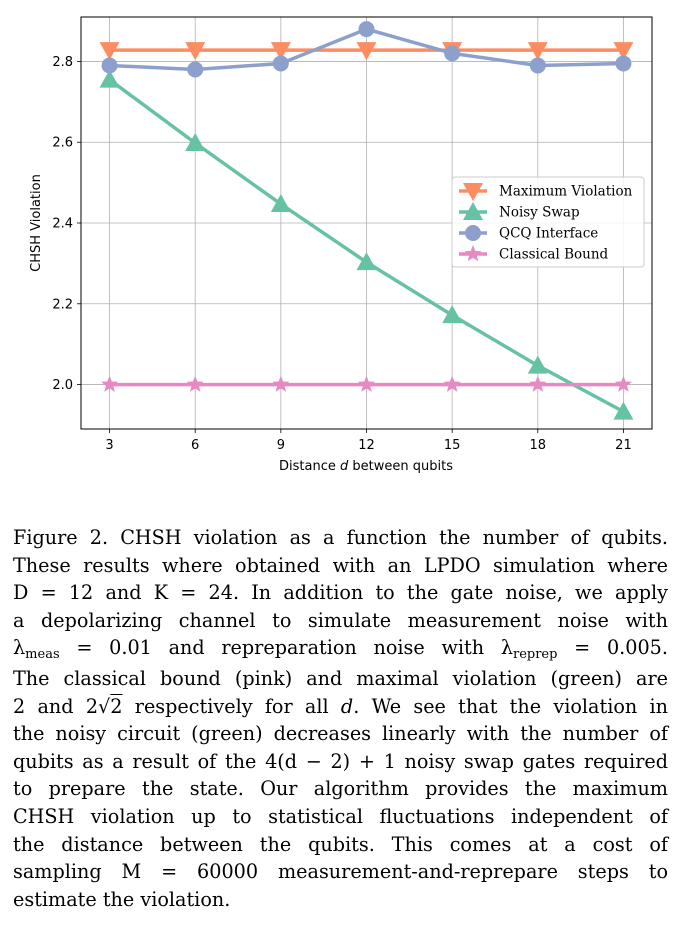 This screenshot has height=928, width=678. I want to click on x-tick-label: 9, so click(281, 445).